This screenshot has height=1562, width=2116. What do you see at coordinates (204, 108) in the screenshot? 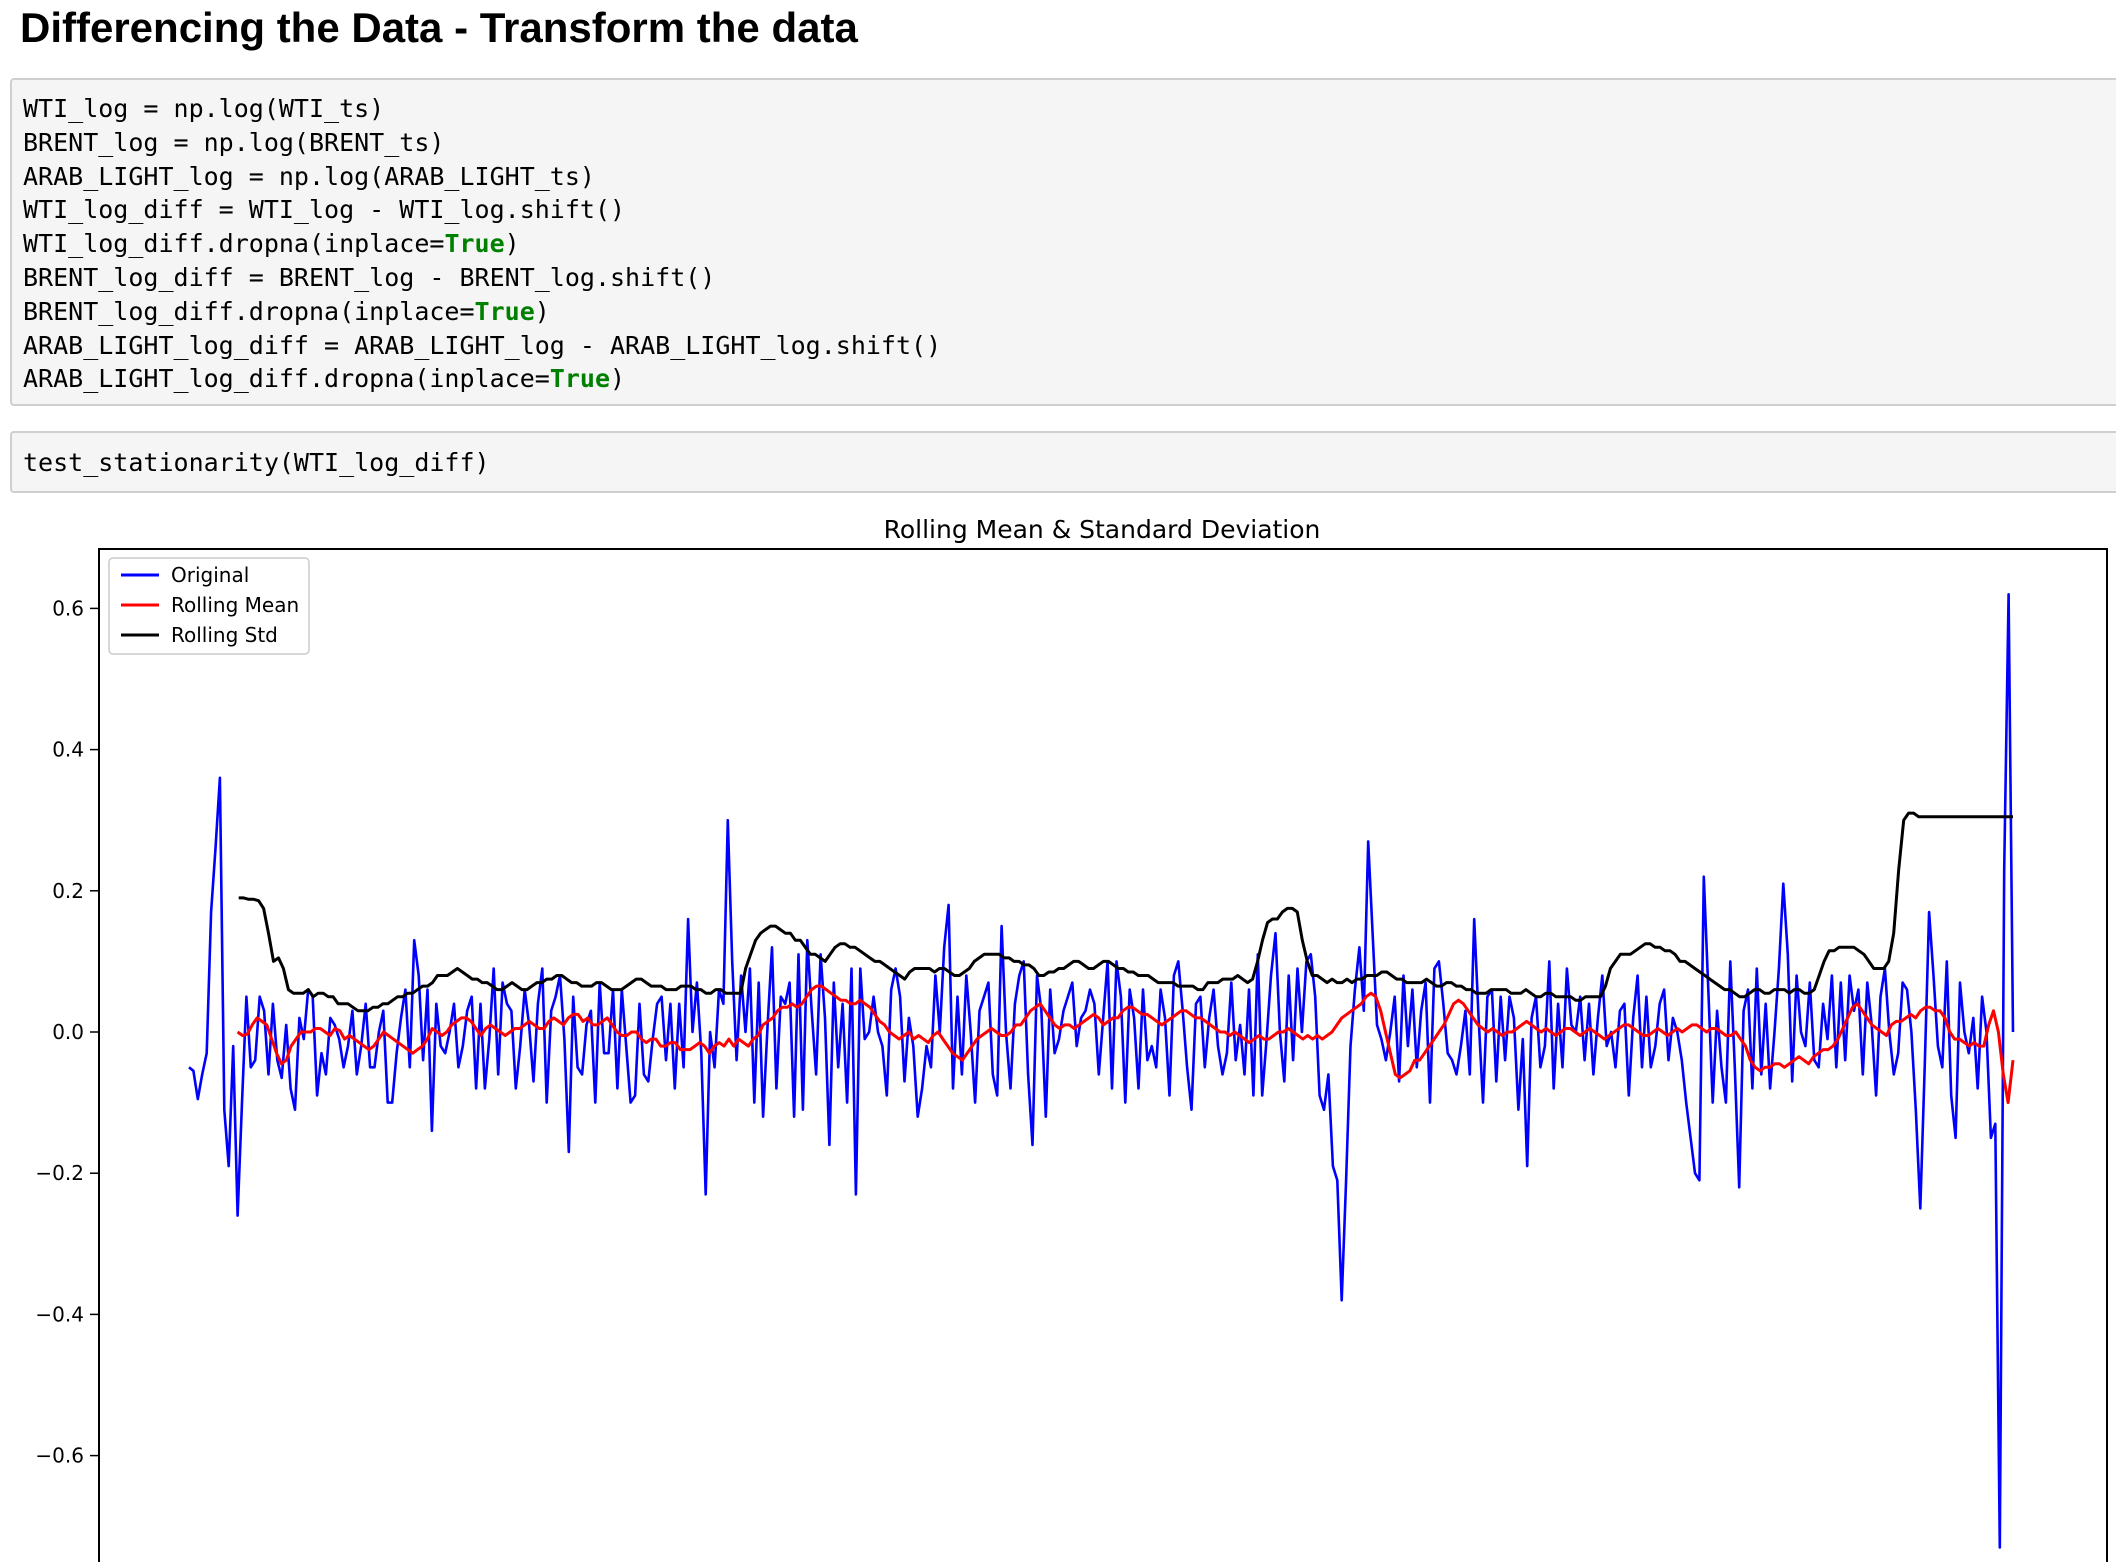
I see `code-line: WTI_log = np.log(WTI_ts)` at bounding box center [204, 108].